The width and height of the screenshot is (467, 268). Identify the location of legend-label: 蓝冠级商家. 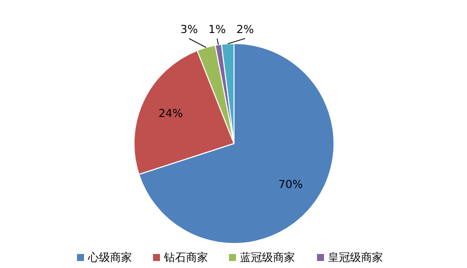
(267, 257).